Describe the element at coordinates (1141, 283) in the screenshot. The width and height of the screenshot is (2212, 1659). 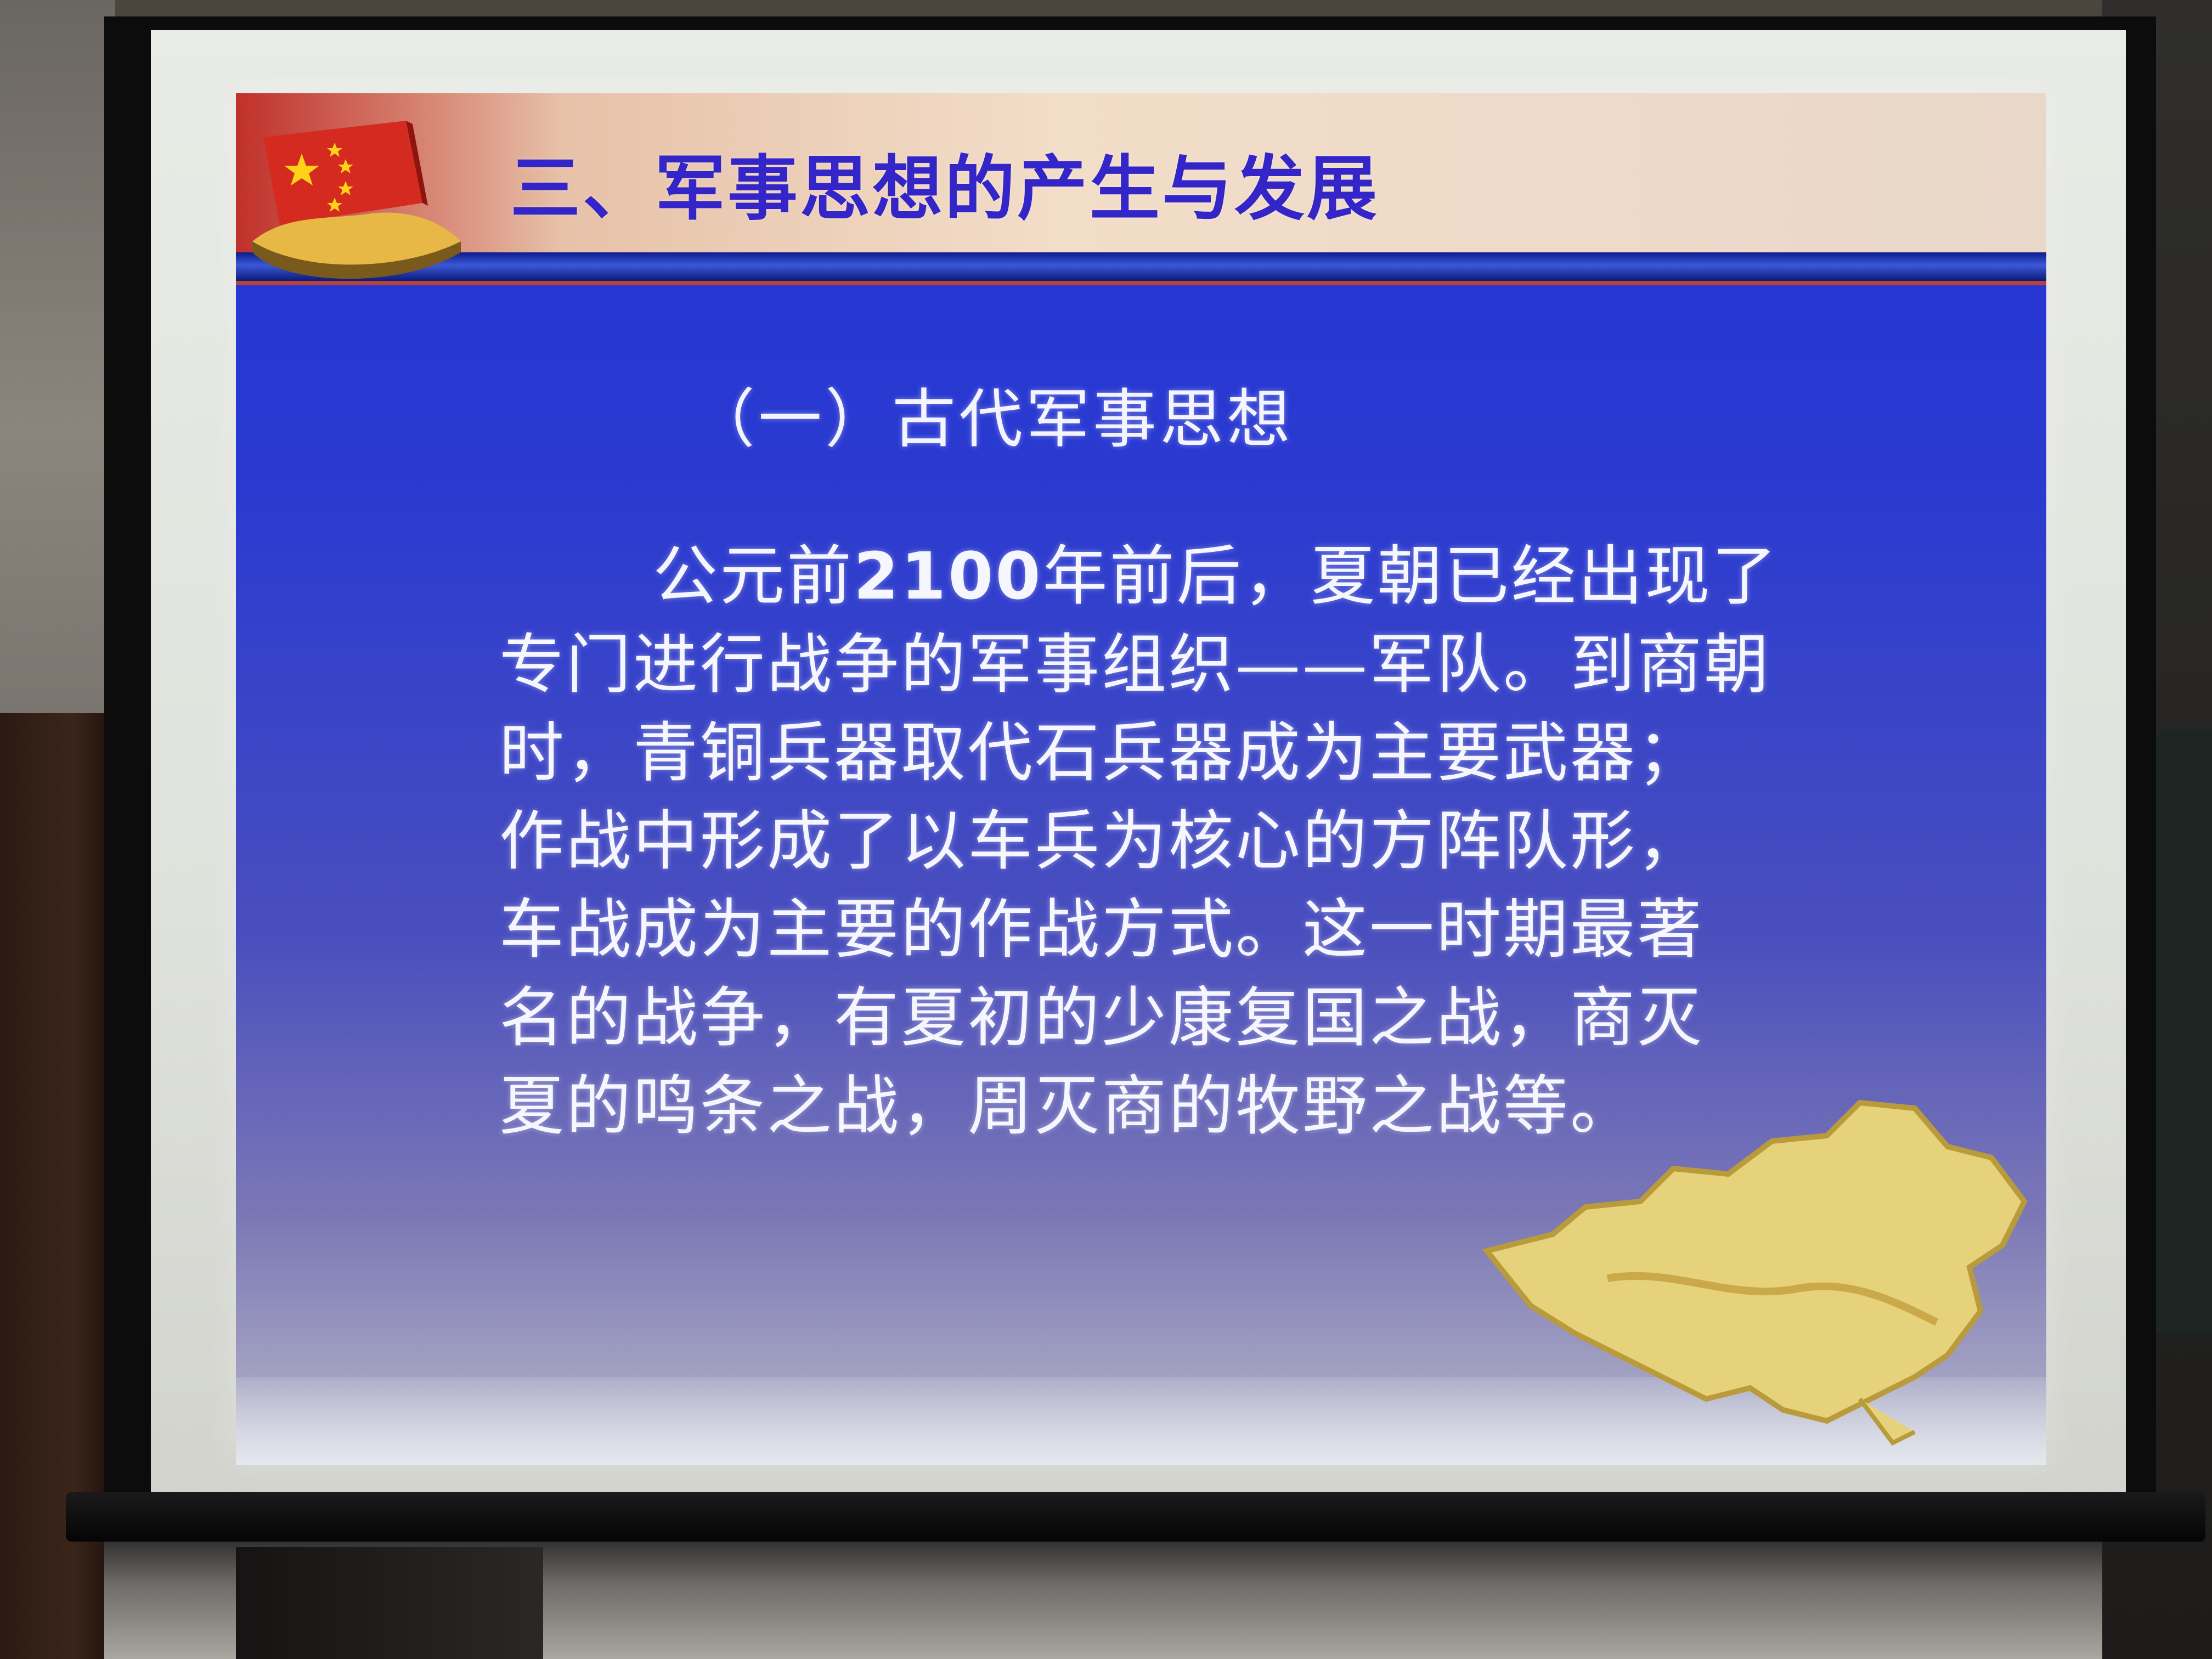
I see `title-divider-line` at that location.